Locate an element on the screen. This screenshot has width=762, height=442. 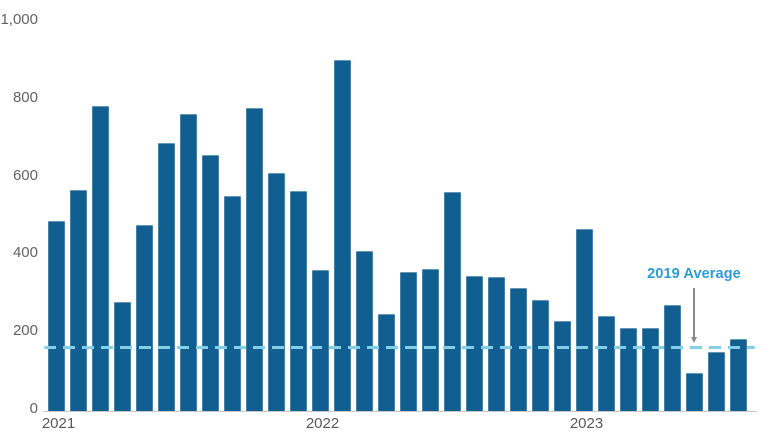
y-tick-200: 200 is located at coordinates (25, 330).